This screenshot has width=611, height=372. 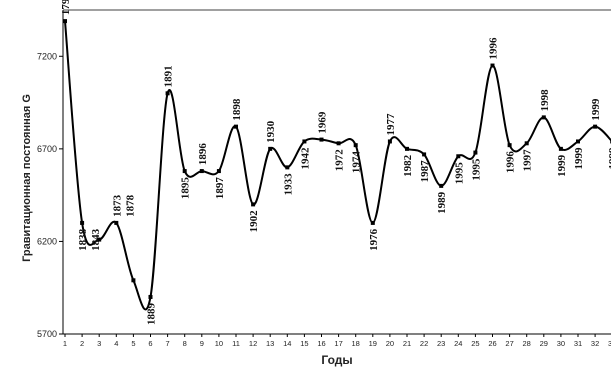 What do you see at coordinates (96, 239) in the screenshot?
I see `point-year-label: 1843` at bounding box center [96, 239].